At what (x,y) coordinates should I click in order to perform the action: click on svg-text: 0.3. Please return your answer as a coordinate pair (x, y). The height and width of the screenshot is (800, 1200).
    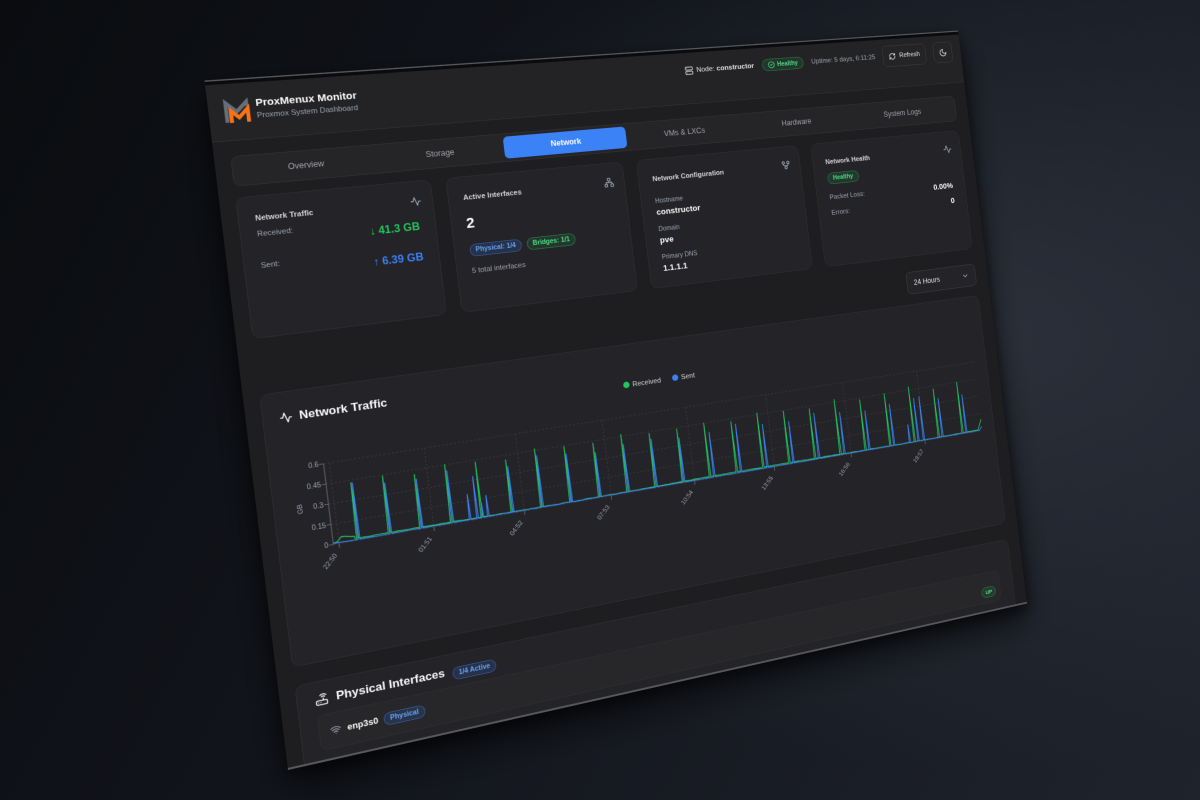
    Looking at the image, I should click on (318, 506).